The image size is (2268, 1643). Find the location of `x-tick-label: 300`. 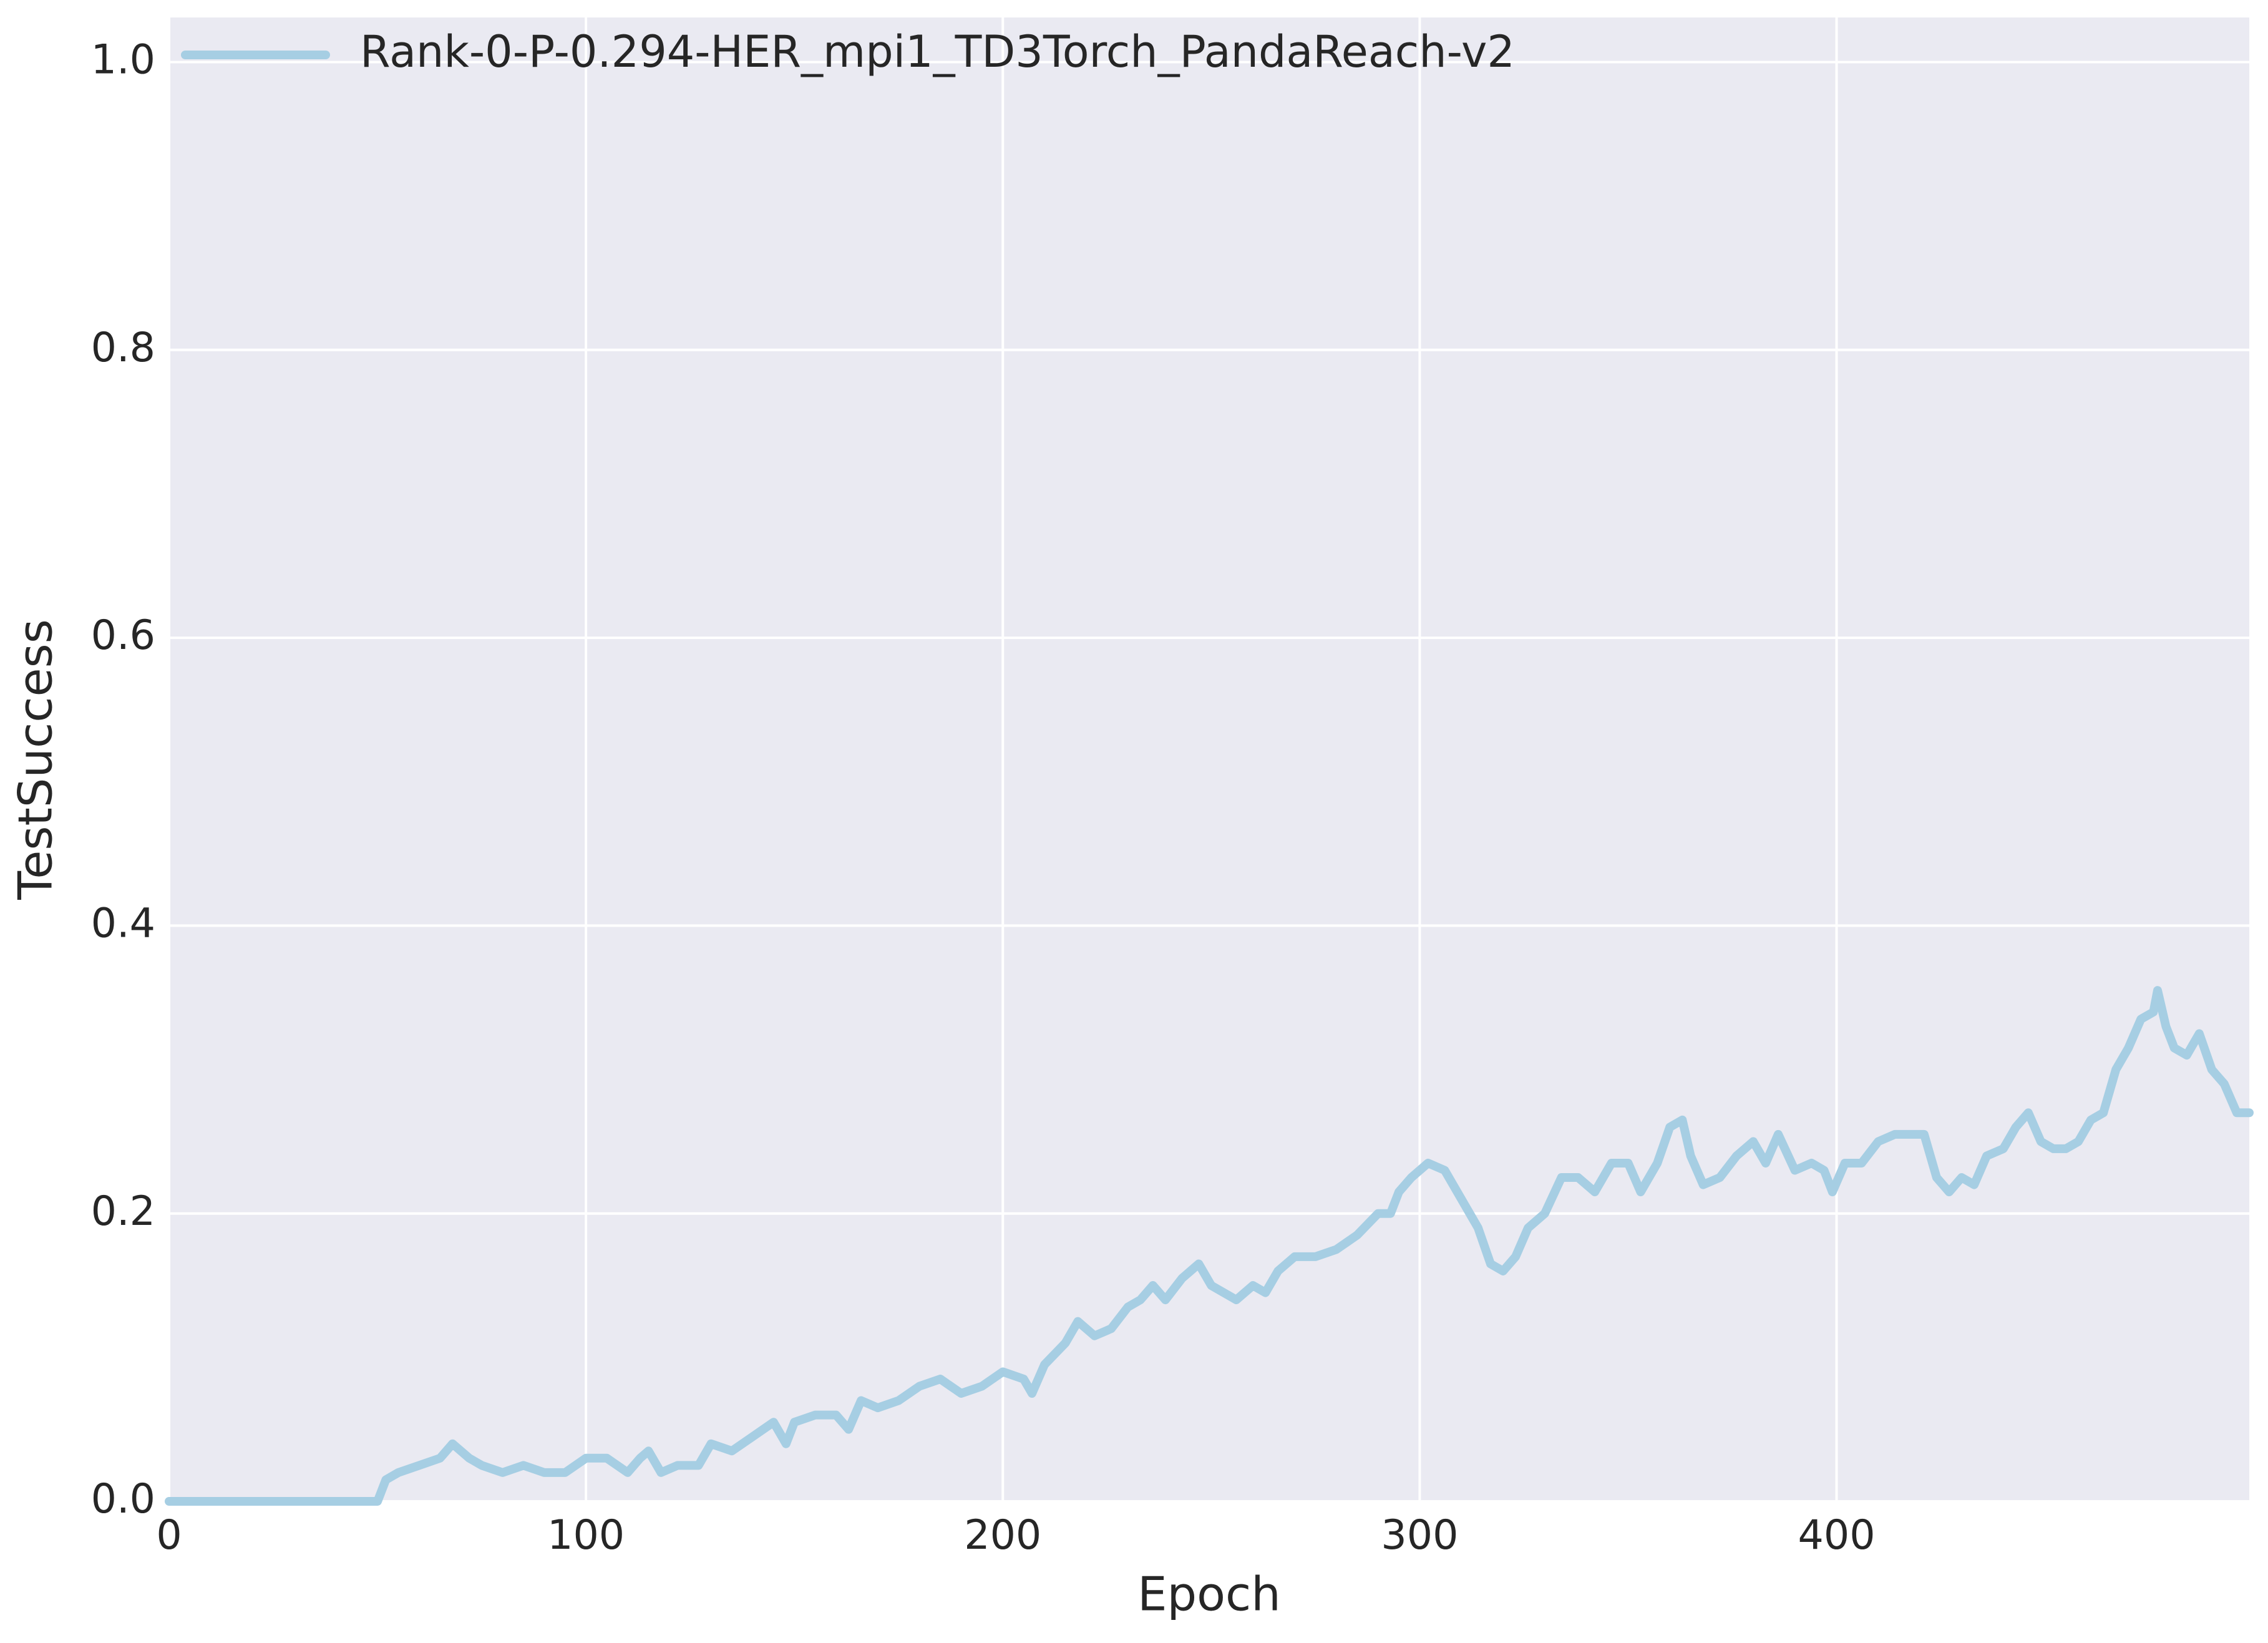

x-tick-label: 300 is located at coordinates (1419, 1535).